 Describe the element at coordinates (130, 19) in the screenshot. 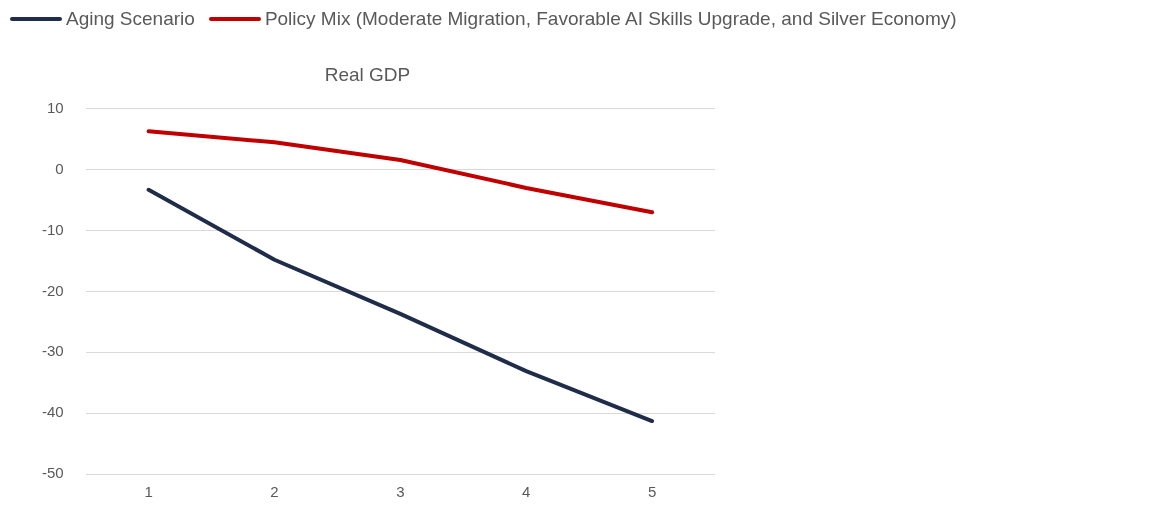

I see `legend-label: Aging Scenario` at that location.